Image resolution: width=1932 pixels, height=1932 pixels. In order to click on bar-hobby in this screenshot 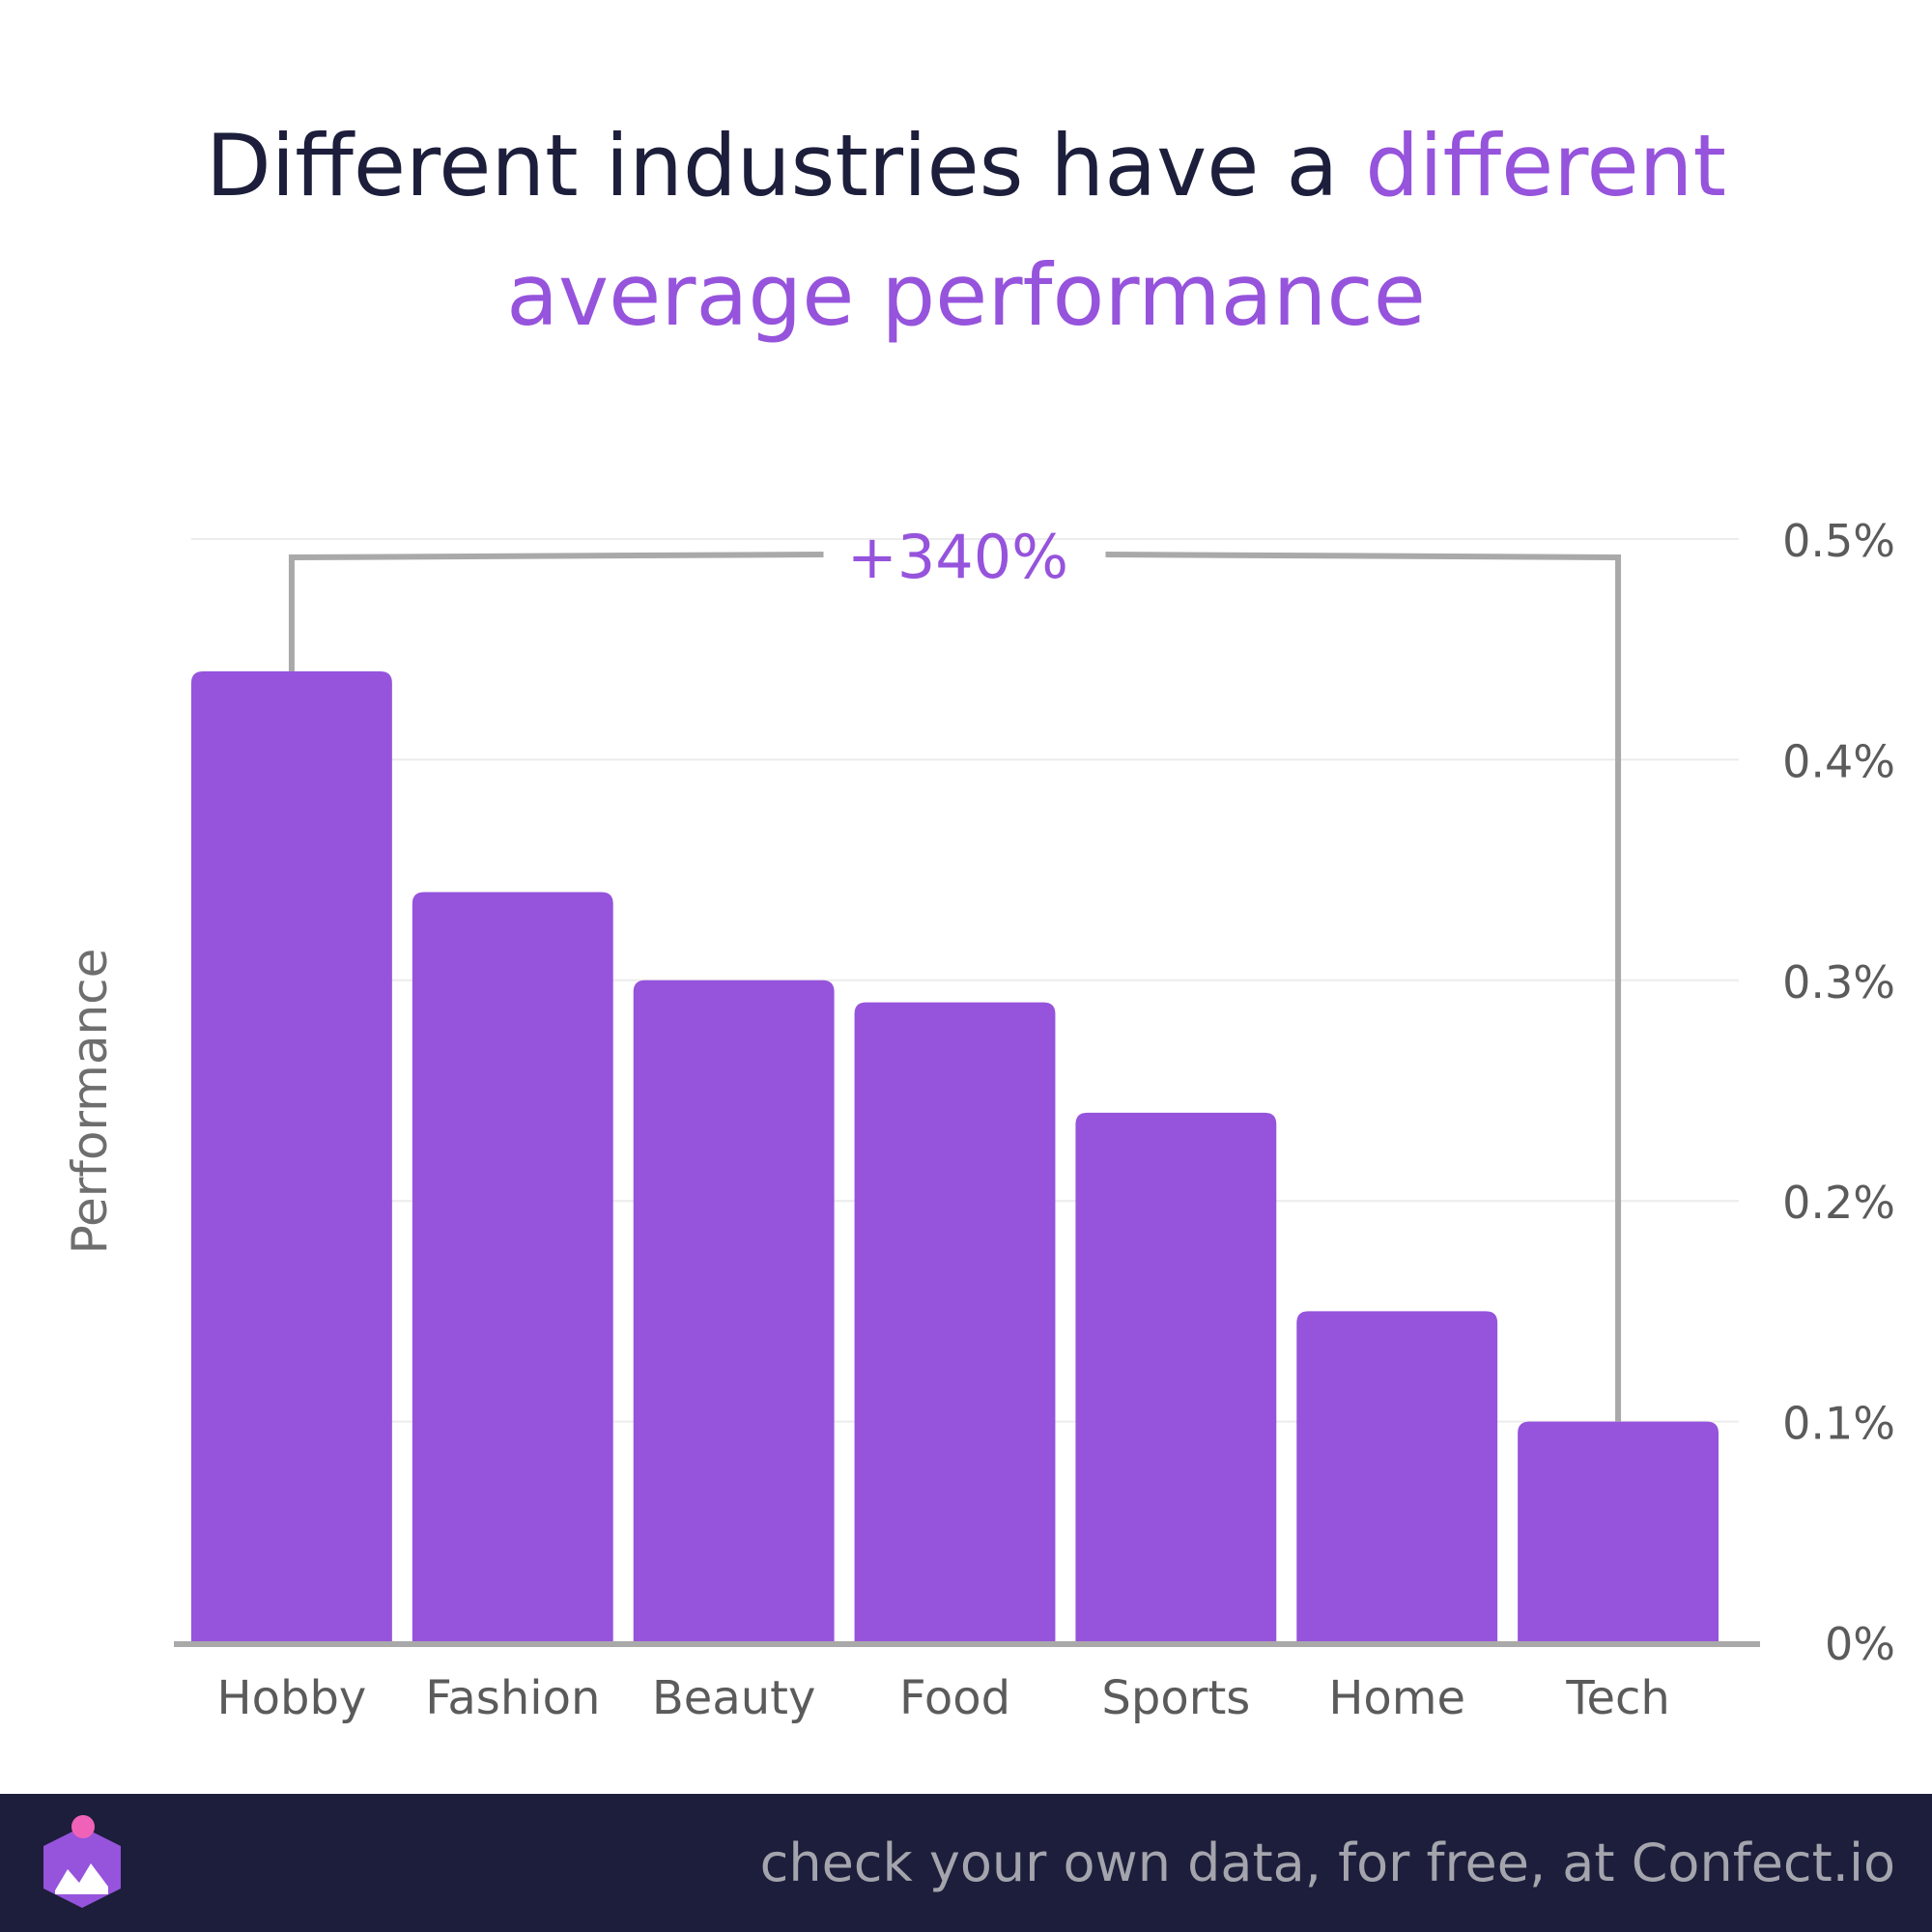, I will do `click(291, 1156)`.